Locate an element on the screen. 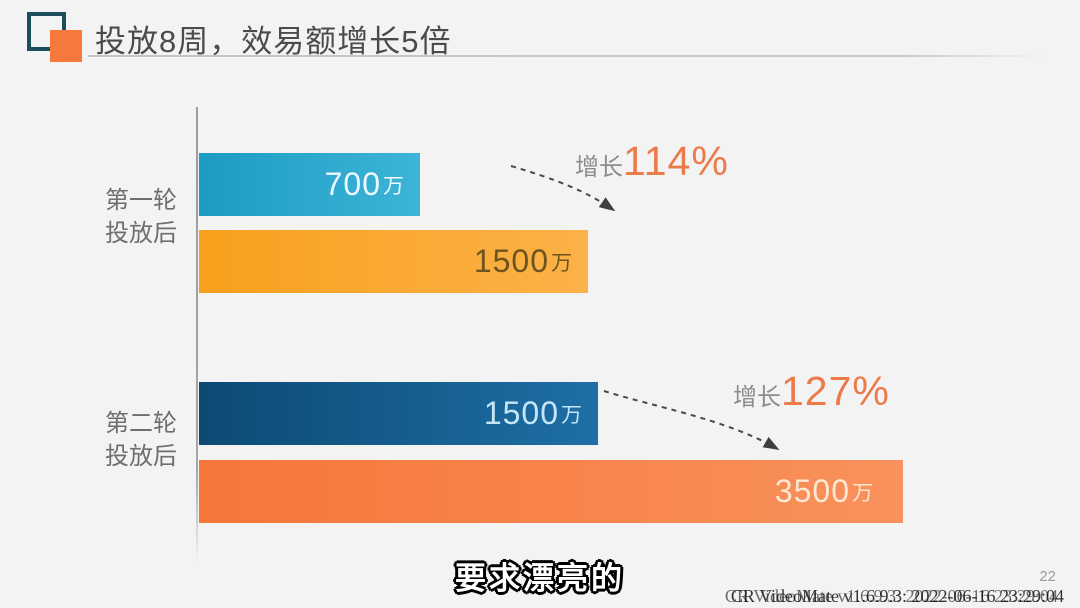 This screenshot has width=1080, height=608. category-label-line: 第一轮 is located at coordinates (141, 200).